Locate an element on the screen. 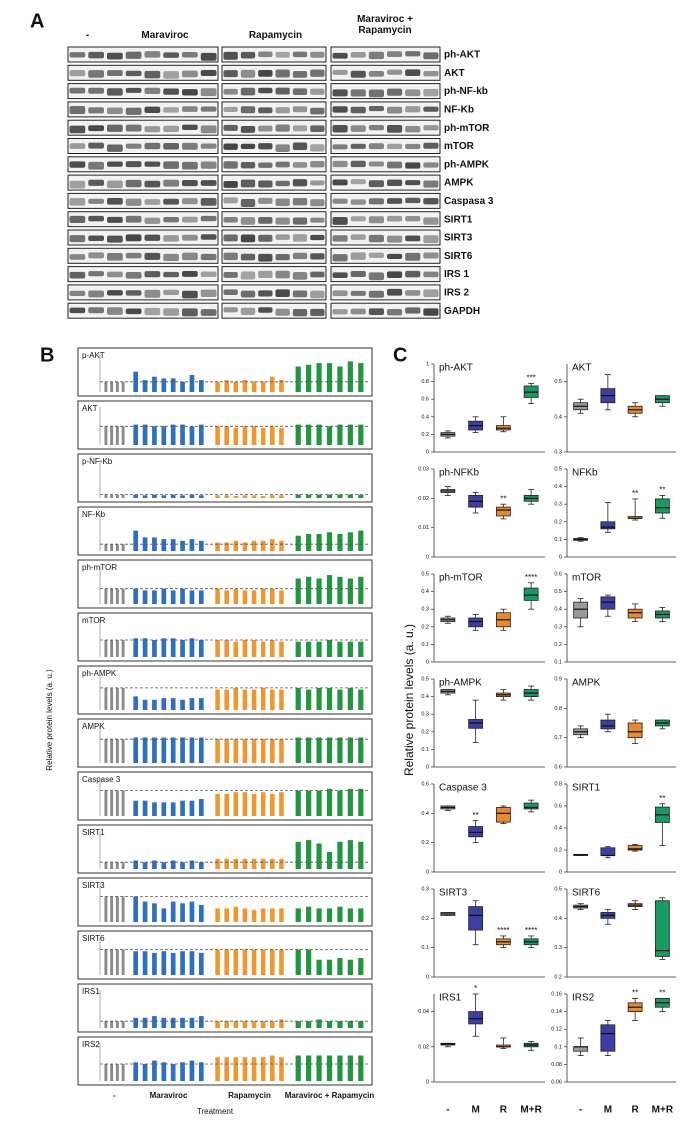  subpanel-title: AKT is located at coordinates (581, 368).